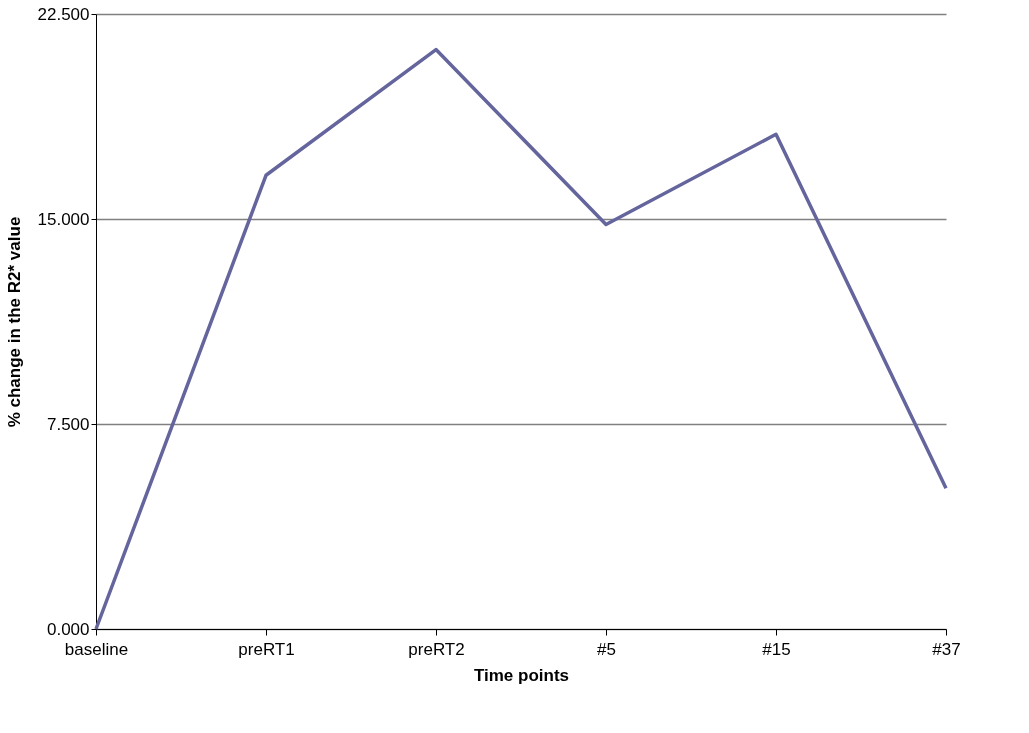 This screenshot has height=733, width=1029. What do you see at coordinates (776, 649) in the screenshot?
I see `x-tick-label: #15` at bounding box center [776, 649].